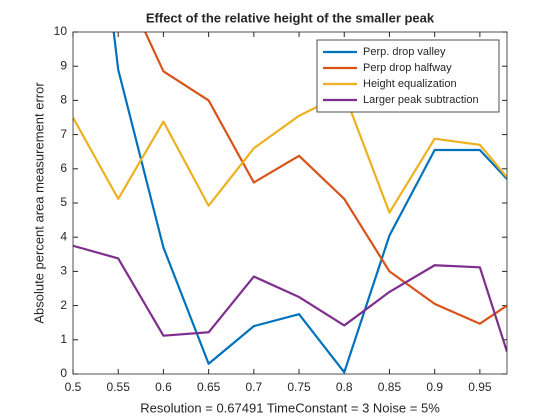 The height and width of the screenshot is (420, 560). Describe the element at coordinates (209, 387) in the screenshot. I see `x-tick-label: 0.65` at that location.